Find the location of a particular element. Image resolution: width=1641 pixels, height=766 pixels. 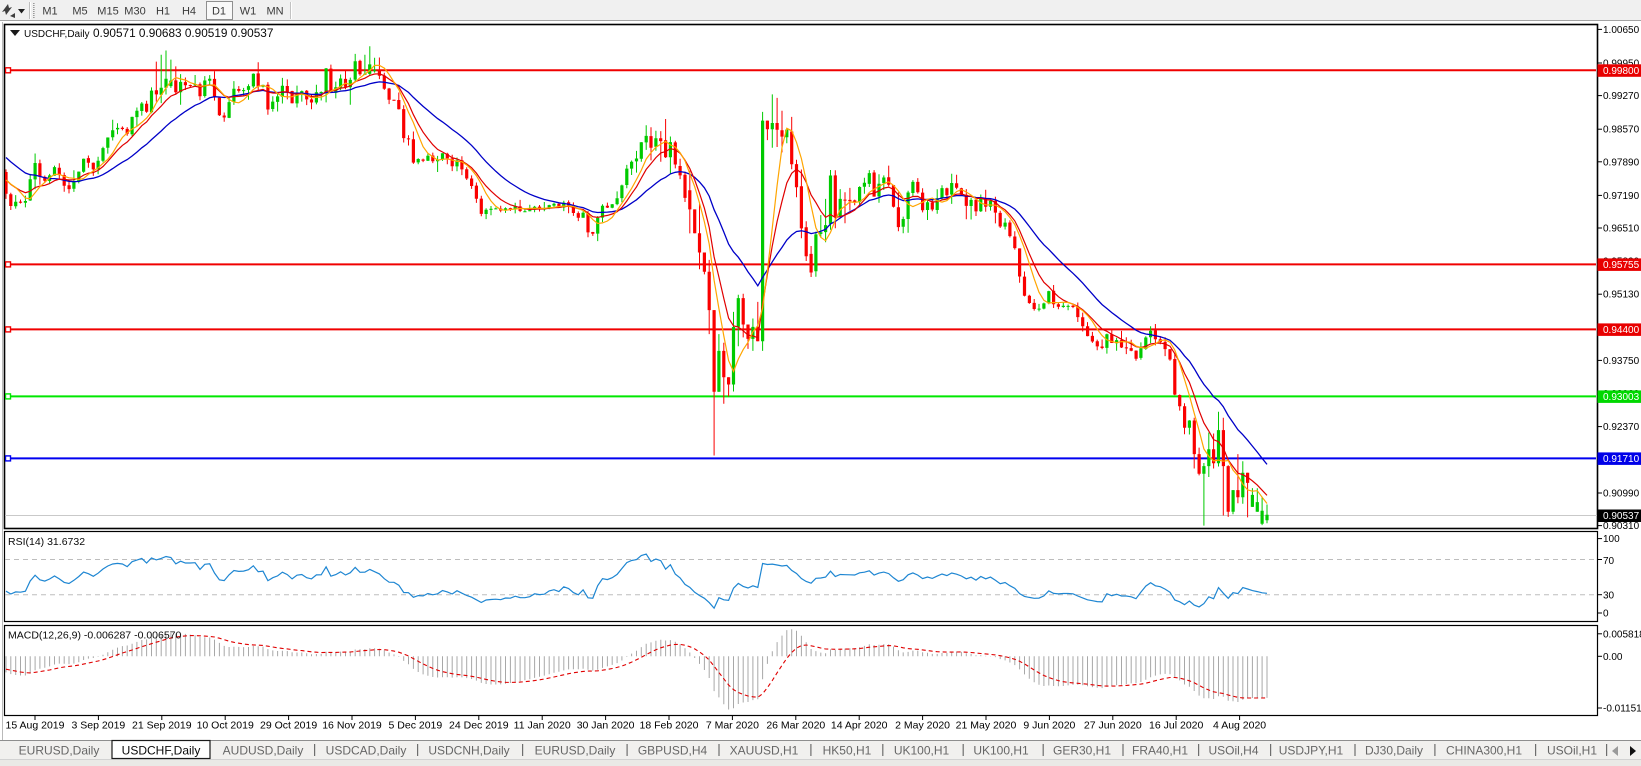

svg-text: DJ30,Daily is located at coordinates (1394, 751).